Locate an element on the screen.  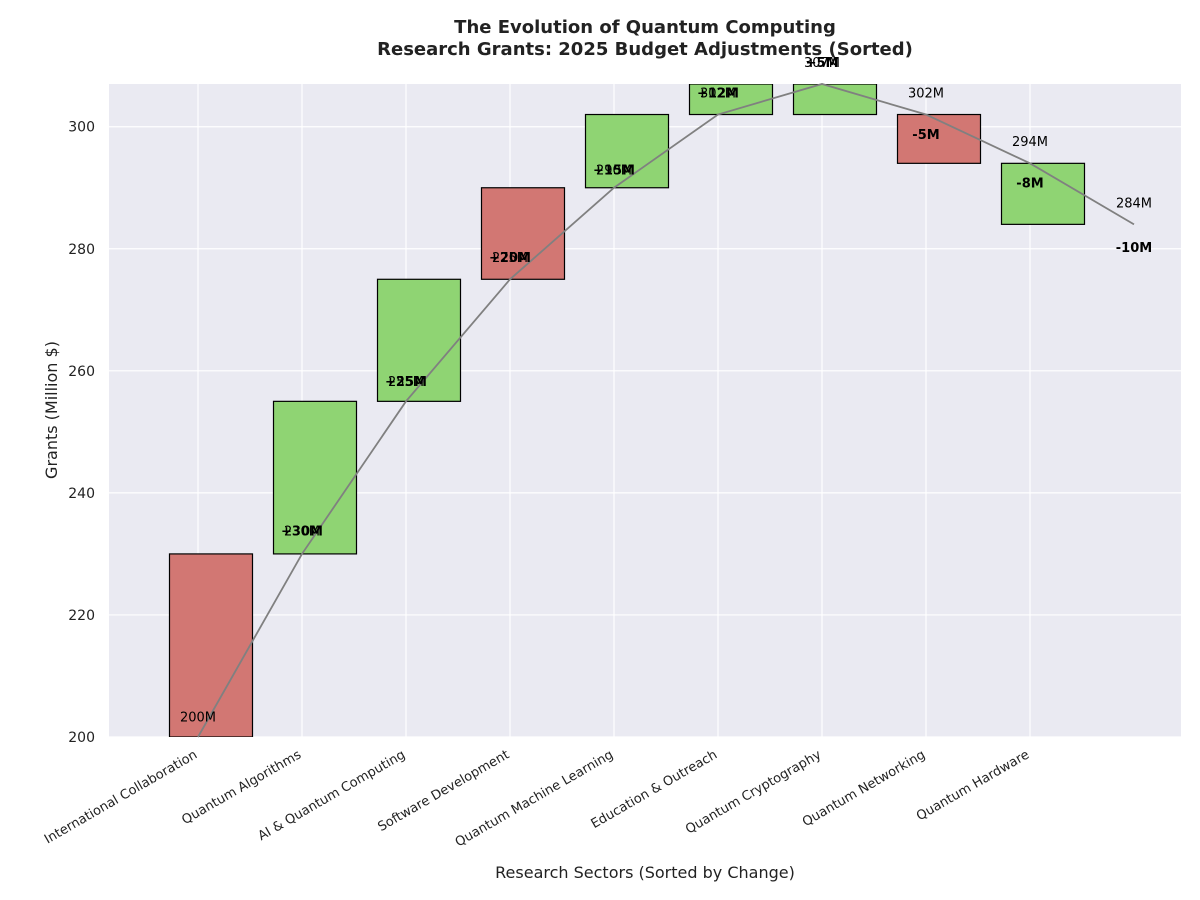
total-label-5: 302M is located at coordinates (718, 93).